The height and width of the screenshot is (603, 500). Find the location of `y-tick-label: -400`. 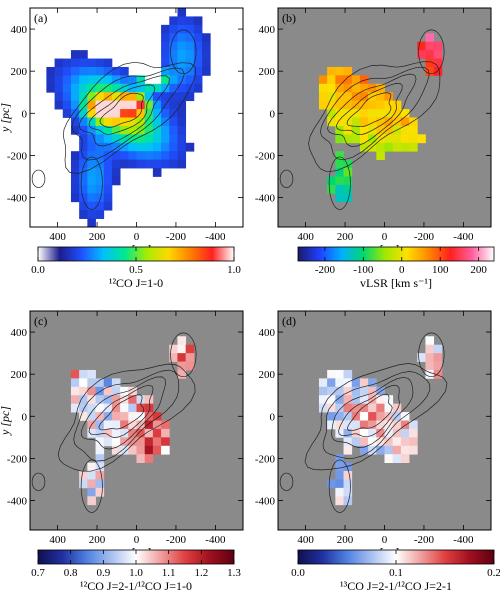

y-tick-label: -400 is located at coordinates (265, 199).